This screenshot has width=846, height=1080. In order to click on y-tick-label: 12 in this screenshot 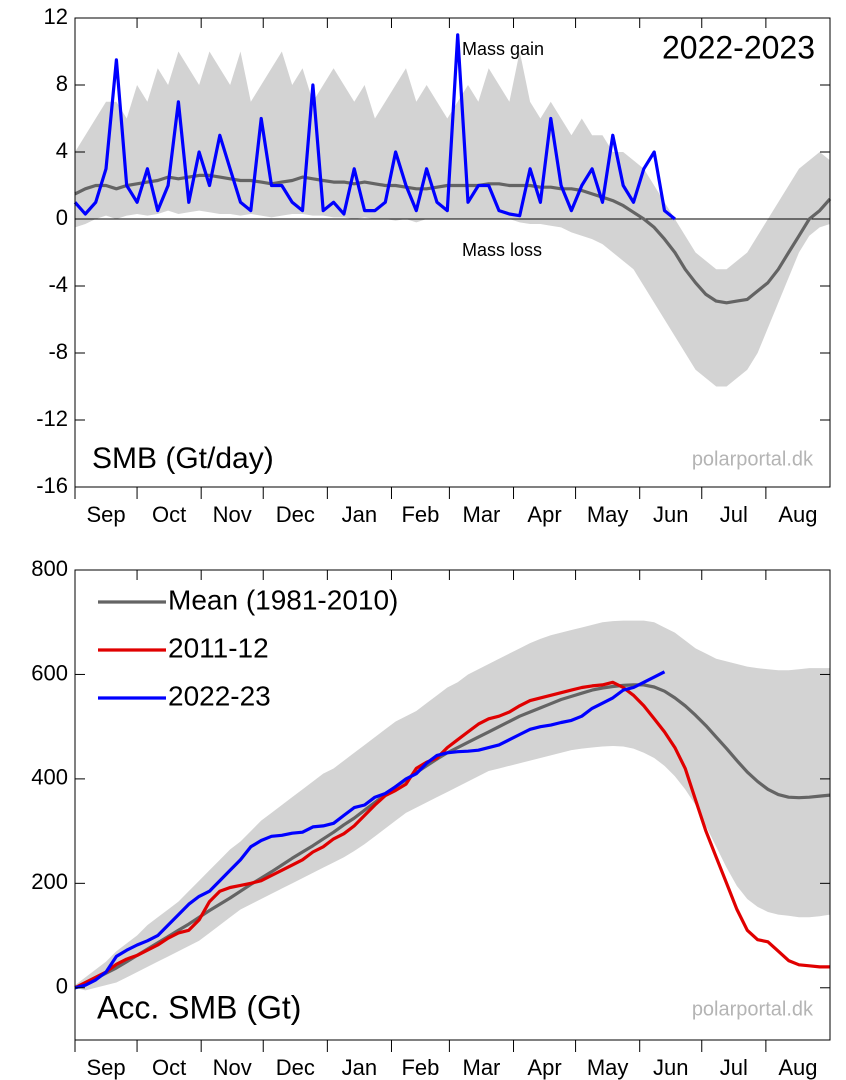, I will do `click(56, 16)`.